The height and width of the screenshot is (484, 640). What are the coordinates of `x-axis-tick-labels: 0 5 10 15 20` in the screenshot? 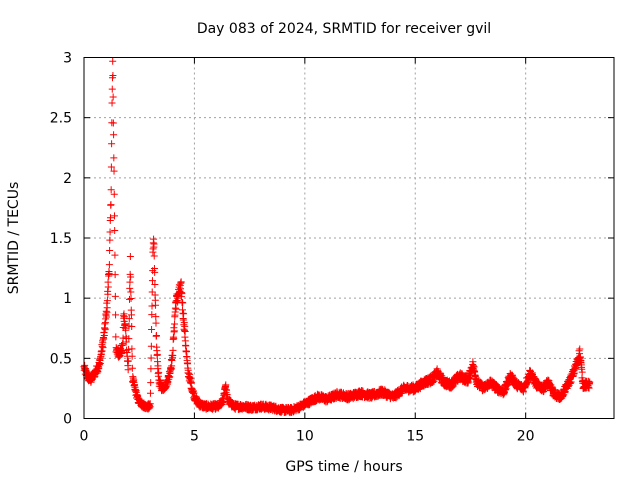 It's located at (307, 437).